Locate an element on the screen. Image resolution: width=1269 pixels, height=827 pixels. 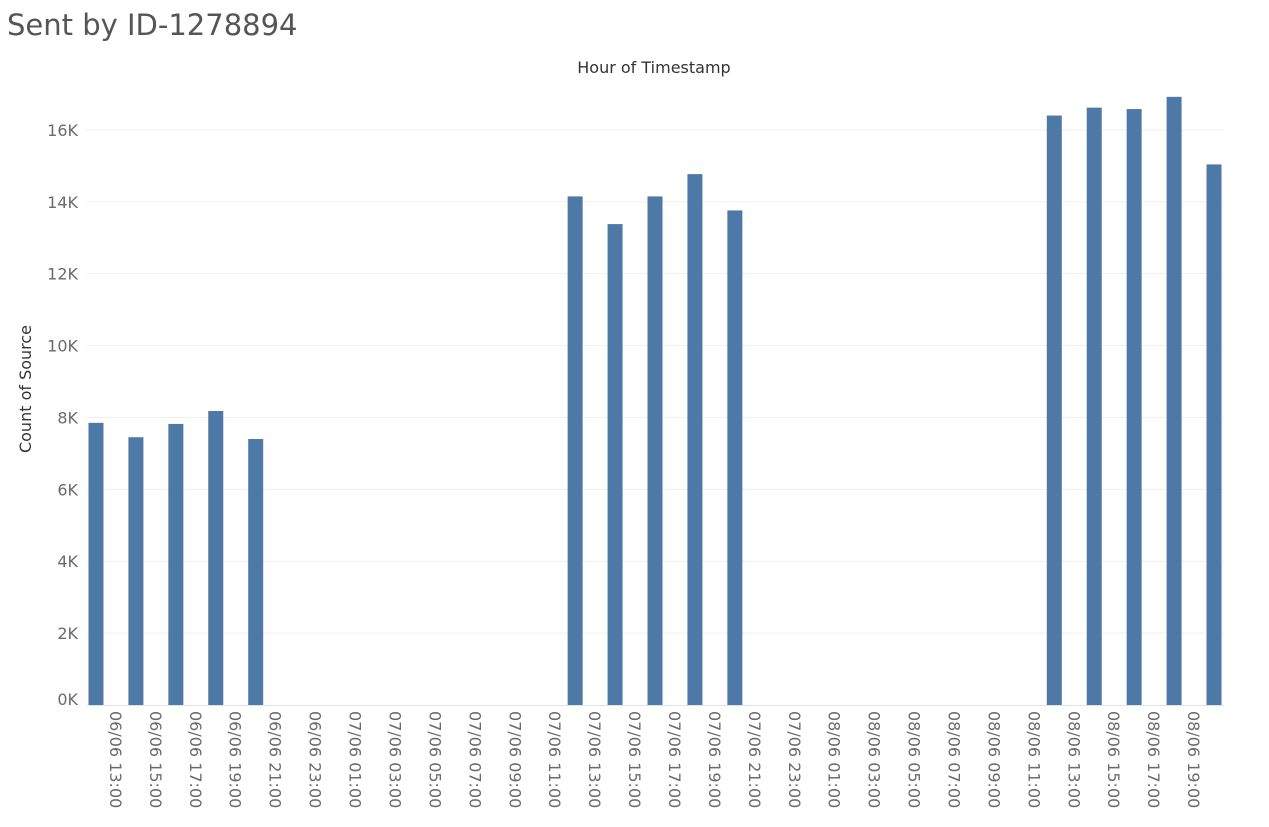
x-axis-title: Hour of Timestamp is located at coordinates (653, 67).